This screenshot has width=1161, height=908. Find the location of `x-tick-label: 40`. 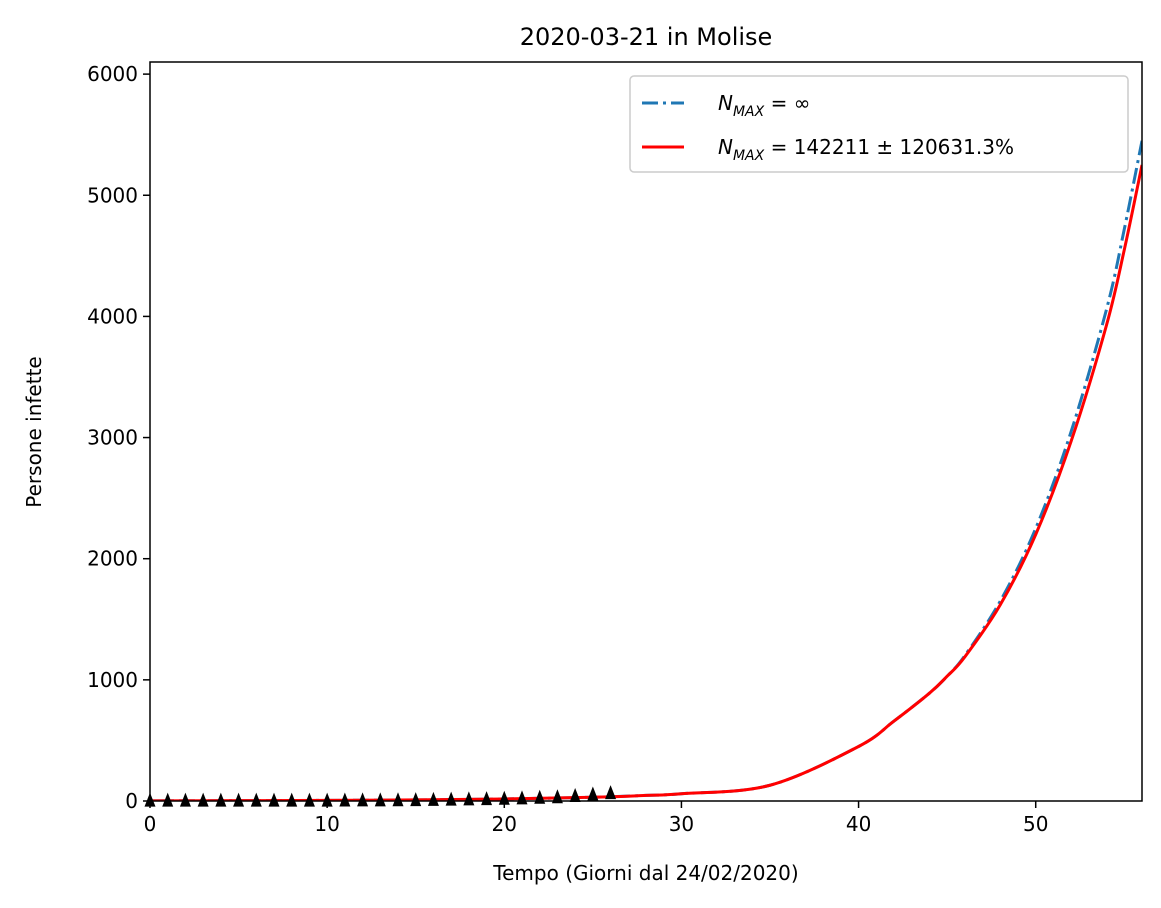

x-tick-label: 40 is located at coordinates (858, 824).